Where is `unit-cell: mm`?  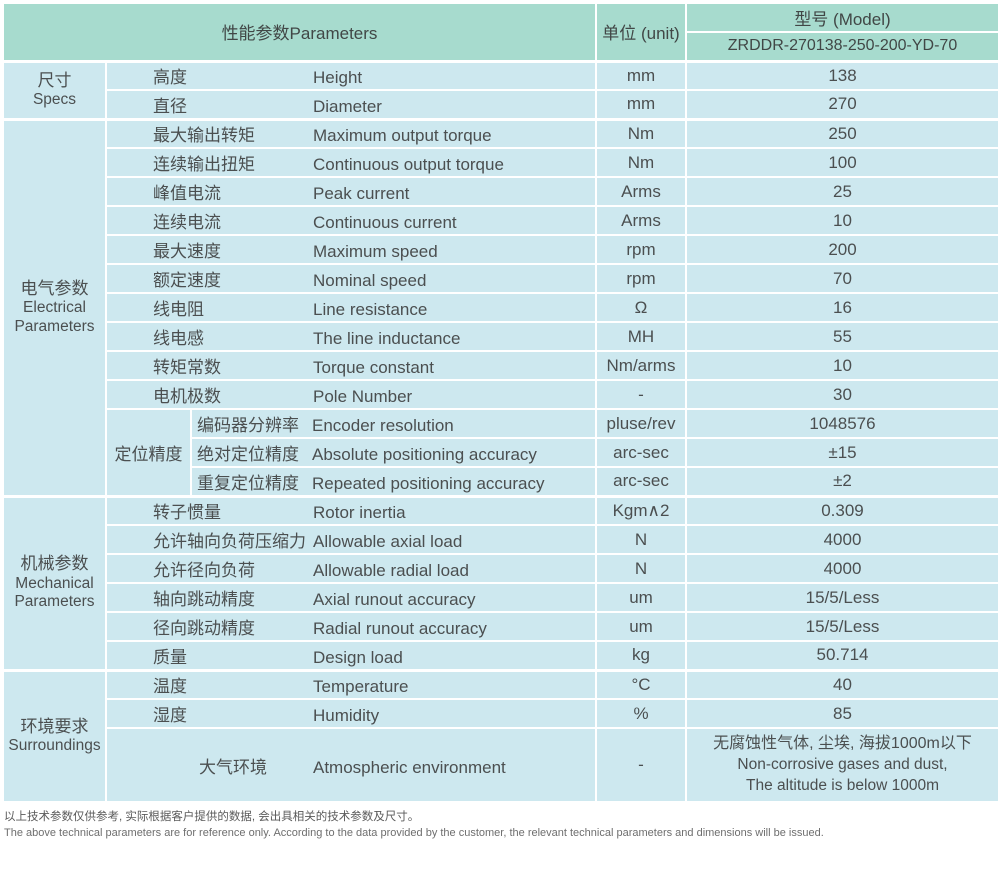 unit-cell: mm is located at coordinates (641, 75).